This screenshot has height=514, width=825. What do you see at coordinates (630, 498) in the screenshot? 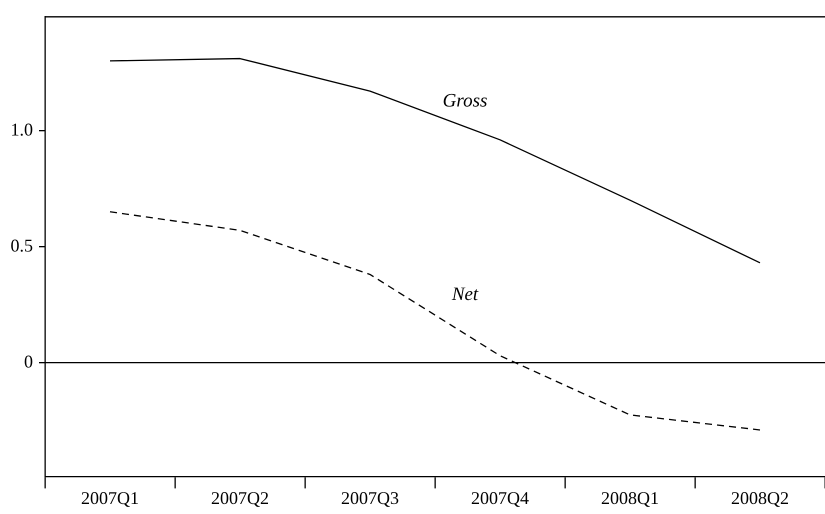
I see `x-tick-label: 2008Q1` at bounding box center [630, 498].